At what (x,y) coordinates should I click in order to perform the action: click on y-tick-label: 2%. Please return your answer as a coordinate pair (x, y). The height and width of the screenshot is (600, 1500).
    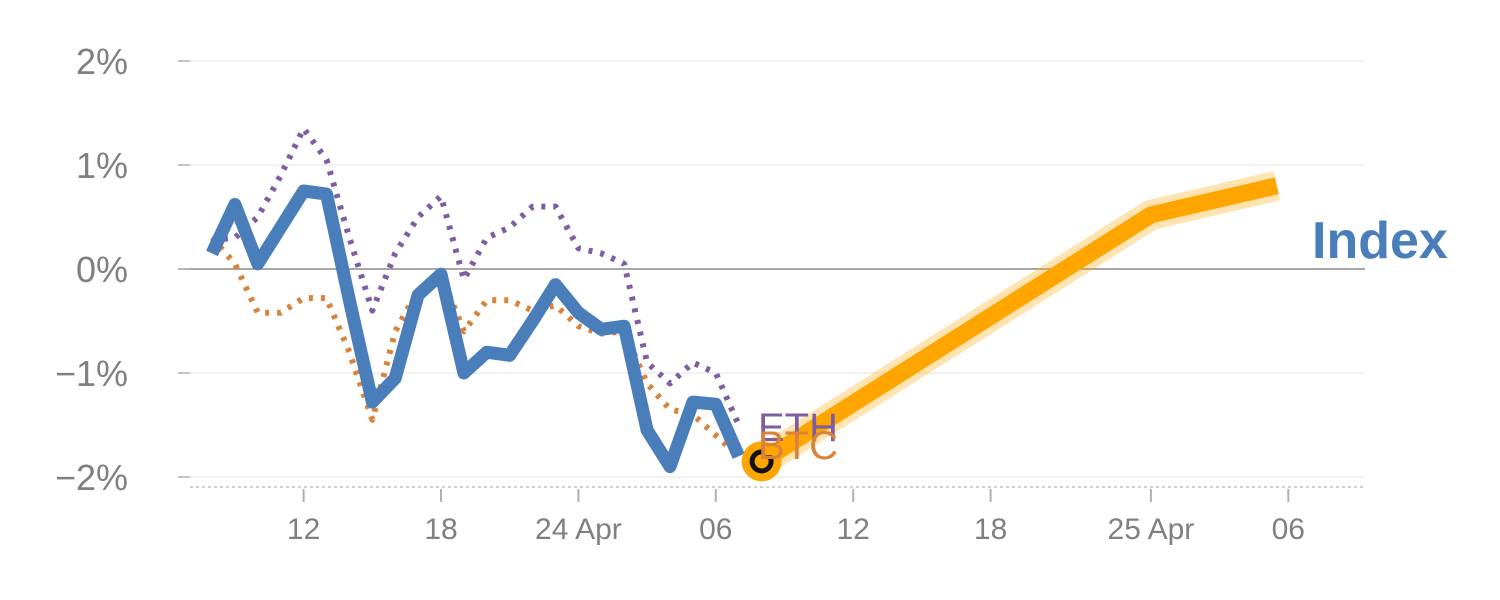
    Looking at the image, I should click on (102, 61).